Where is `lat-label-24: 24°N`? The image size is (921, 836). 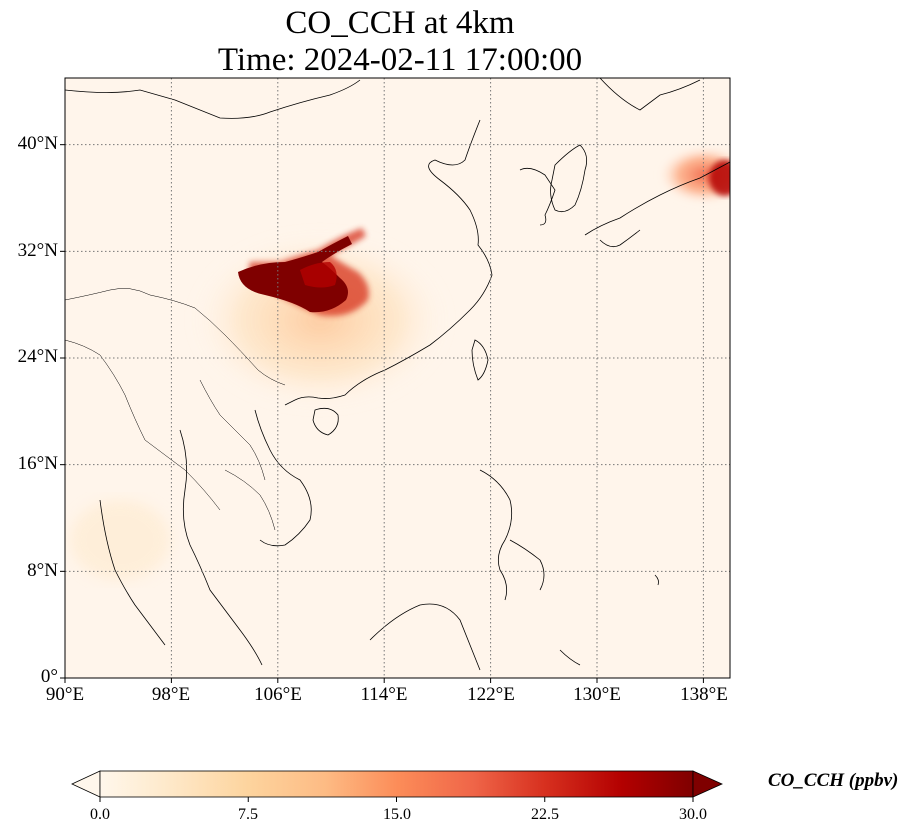 lat-label-24: 24°N is located at coordinates (37, 356).